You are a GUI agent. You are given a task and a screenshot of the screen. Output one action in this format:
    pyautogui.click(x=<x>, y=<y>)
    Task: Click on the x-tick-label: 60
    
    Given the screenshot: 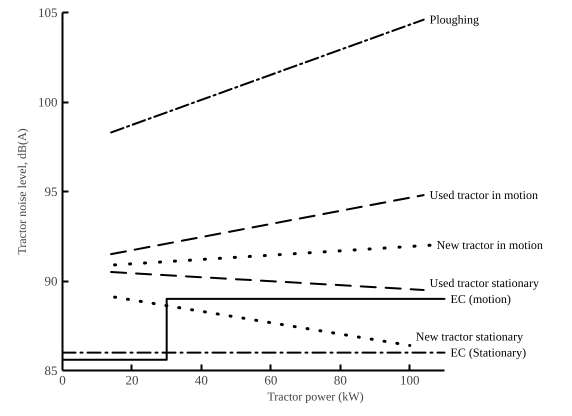 What is the action you would take?
    pyautogui.click(x=271, y=380)
    